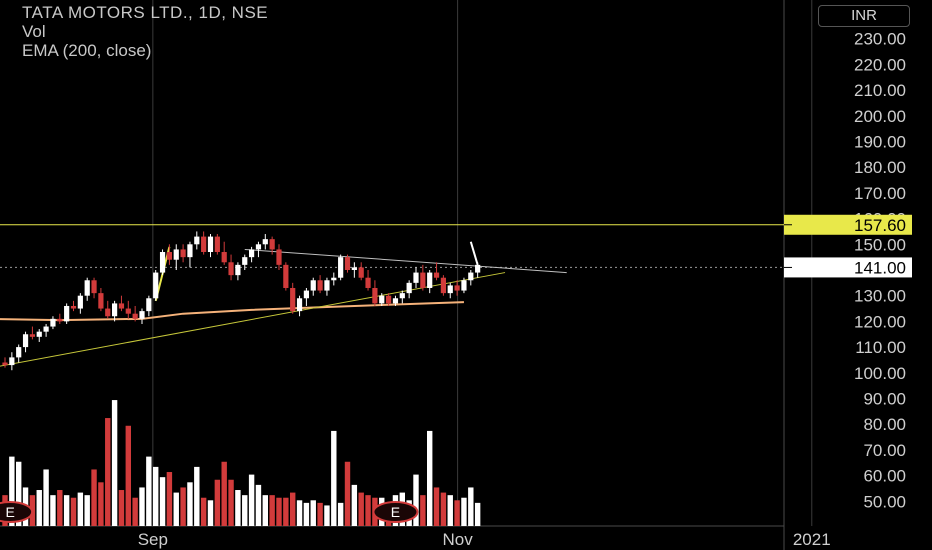 The image size is (932, 550). I want to click on price-candles, so click(241, 301).